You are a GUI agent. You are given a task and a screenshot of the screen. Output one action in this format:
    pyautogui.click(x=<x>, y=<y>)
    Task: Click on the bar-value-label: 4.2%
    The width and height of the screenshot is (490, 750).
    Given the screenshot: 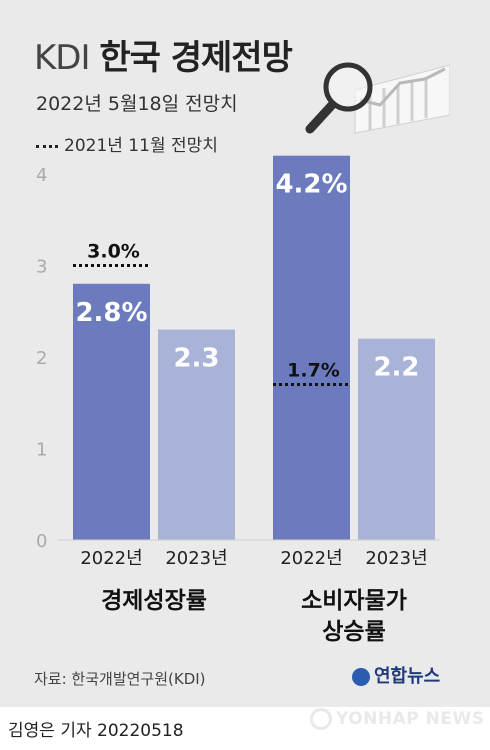 What is the action you would take?
    pyautogui.click(x=311, y=185)
    